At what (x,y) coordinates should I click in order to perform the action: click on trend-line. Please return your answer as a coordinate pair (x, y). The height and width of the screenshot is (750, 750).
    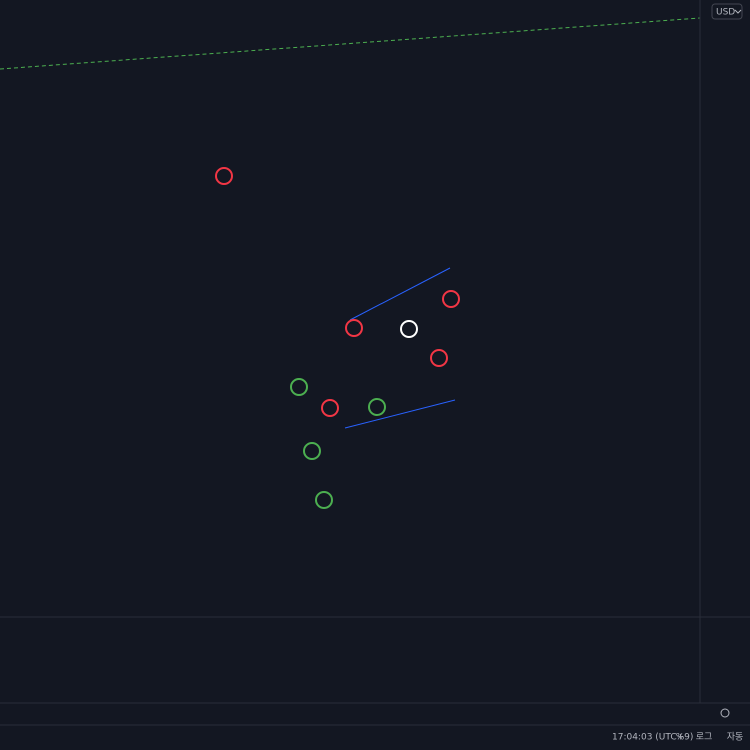
    Looking at the image, I should click on (350, 43).